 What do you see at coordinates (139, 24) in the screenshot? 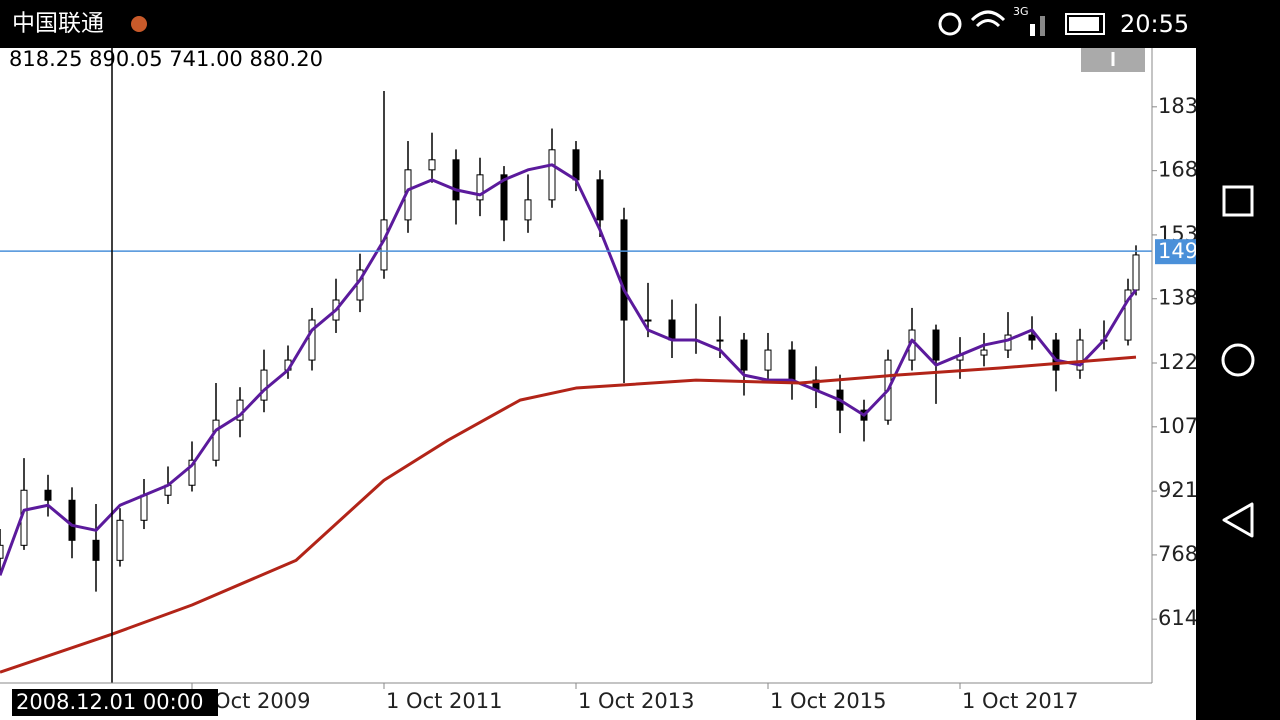
I see `app-icon` at bounding box center [139, 24].